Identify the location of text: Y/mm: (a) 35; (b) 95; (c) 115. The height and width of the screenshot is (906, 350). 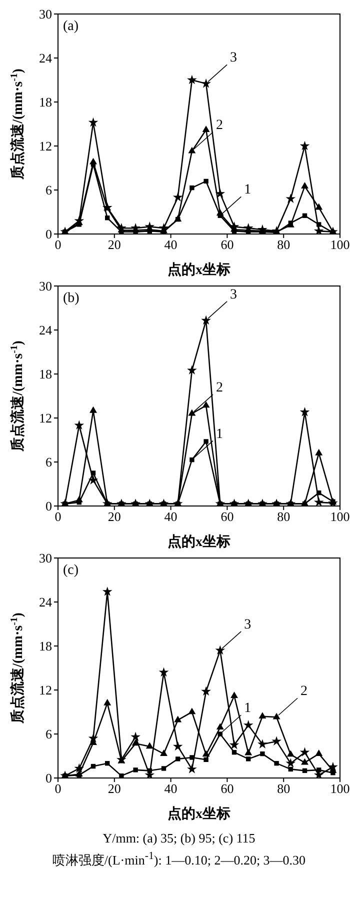
(179, 837).